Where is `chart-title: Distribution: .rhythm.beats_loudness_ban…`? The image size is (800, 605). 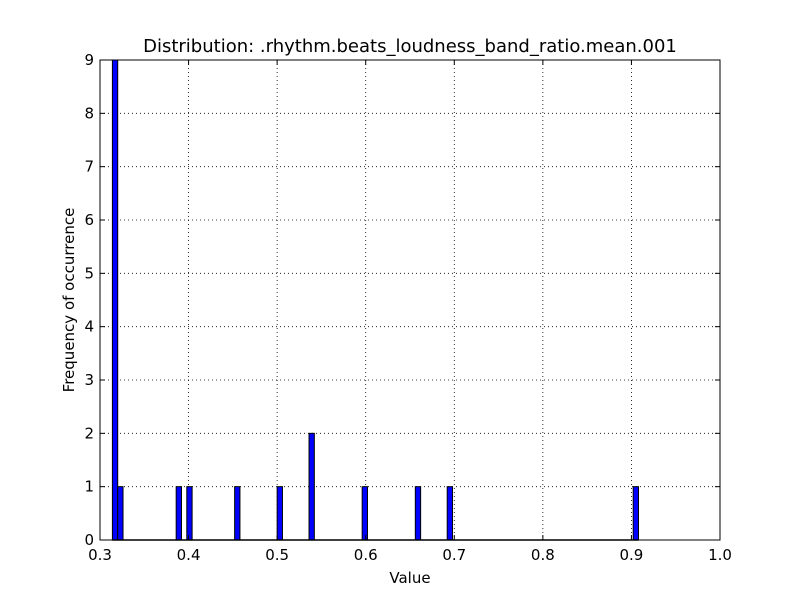
chart-title: Distribution: .rhythm.beats_loudness_ban… is located at coordinates (410, 46).